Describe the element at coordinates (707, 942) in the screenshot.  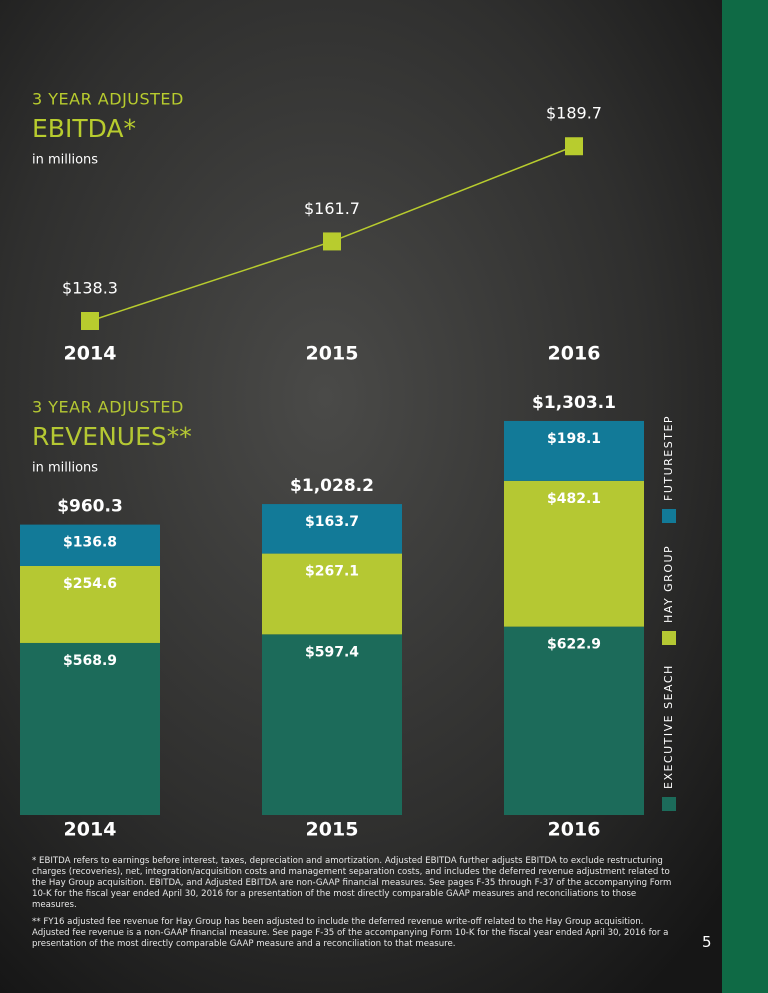
I see `page-number: 5` at that location.